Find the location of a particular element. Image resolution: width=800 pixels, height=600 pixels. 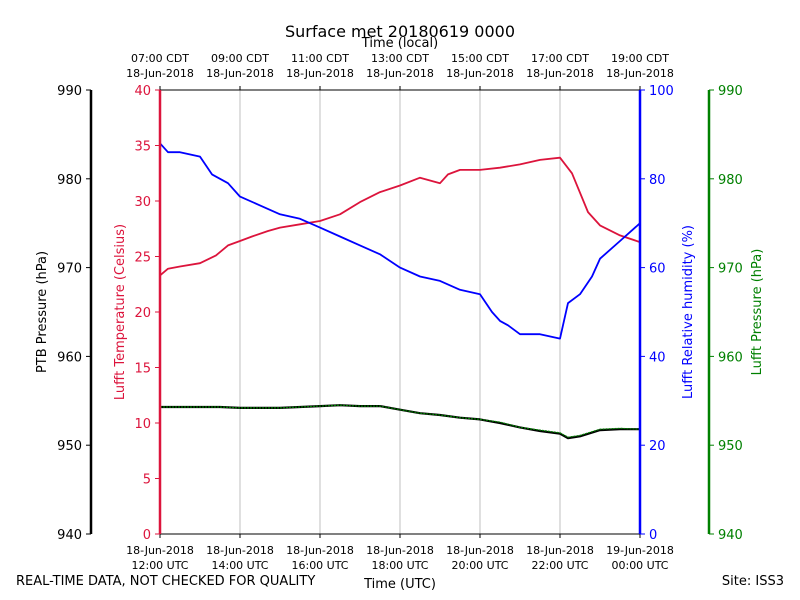

y-tick-label-humidity: 20 is located at coordinates (657, 446).